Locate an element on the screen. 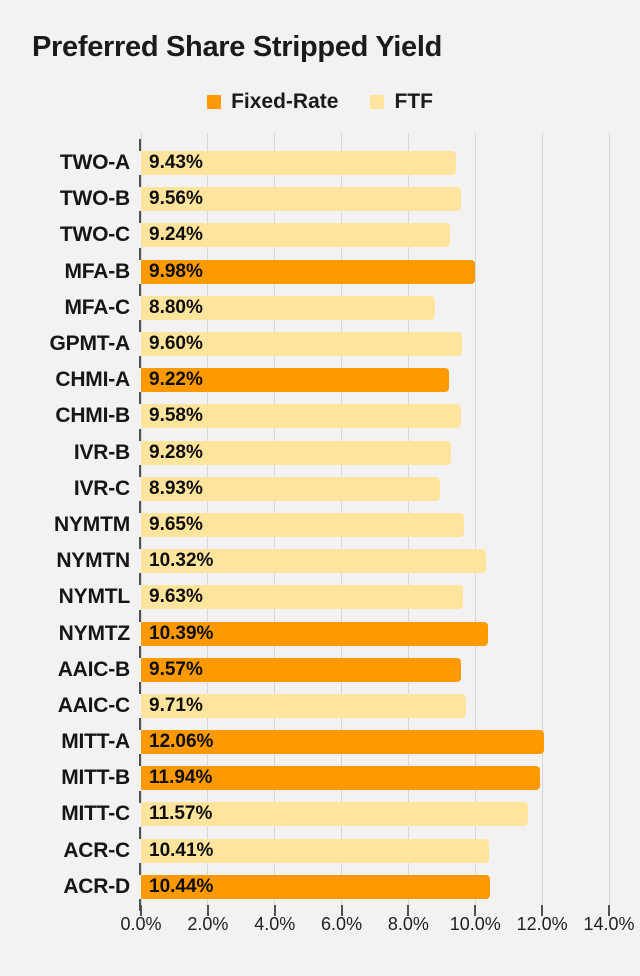 This screenshot has height=976, width=640. bar-two-c: 9.24% is located at coordinates (295, 235).